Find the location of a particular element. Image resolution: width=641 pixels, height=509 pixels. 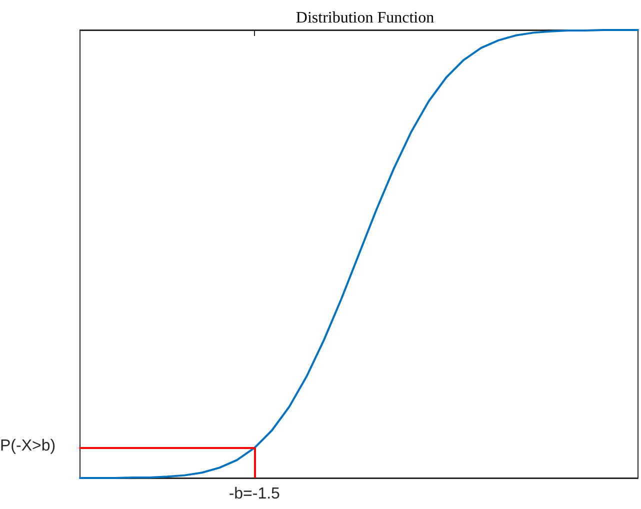

text: -b=-1.5 is located at coordinates (254, 494).